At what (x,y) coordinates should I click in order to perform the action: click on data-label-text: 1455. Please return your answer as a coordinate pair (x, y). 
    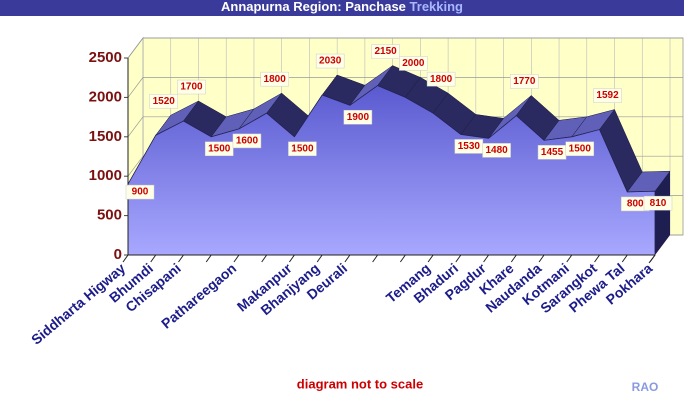
    Looking at the image, I should click on (552, 152).